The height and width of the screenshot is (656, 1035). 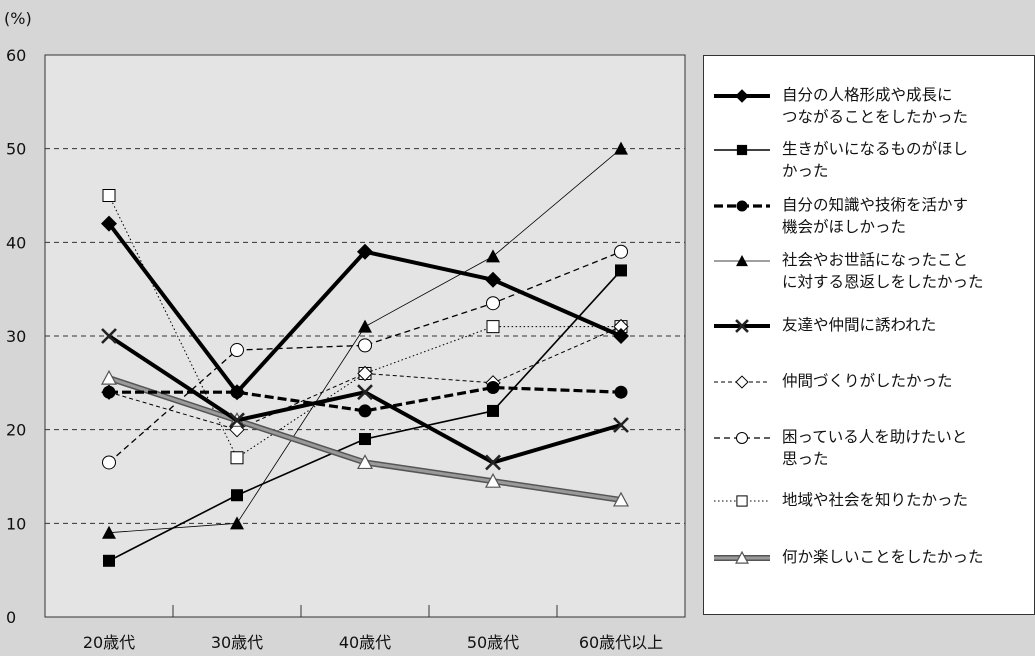 What do you see at coordinates (875, 106) in the screenshot?
I see `legend-label: 自分の人格形成や成長に つながることをしたかった` at bounding box center [875, 106].